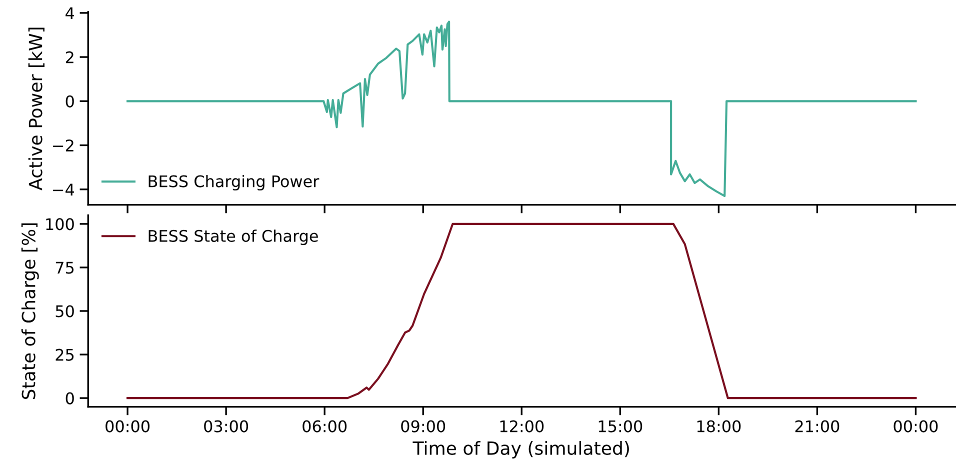 The height and width of the screenshot is (473, 958). What do you see at coordinates (65, 311) in the screenshot?
I see `y-tick-label: 50` at bounding box center [65, 311].